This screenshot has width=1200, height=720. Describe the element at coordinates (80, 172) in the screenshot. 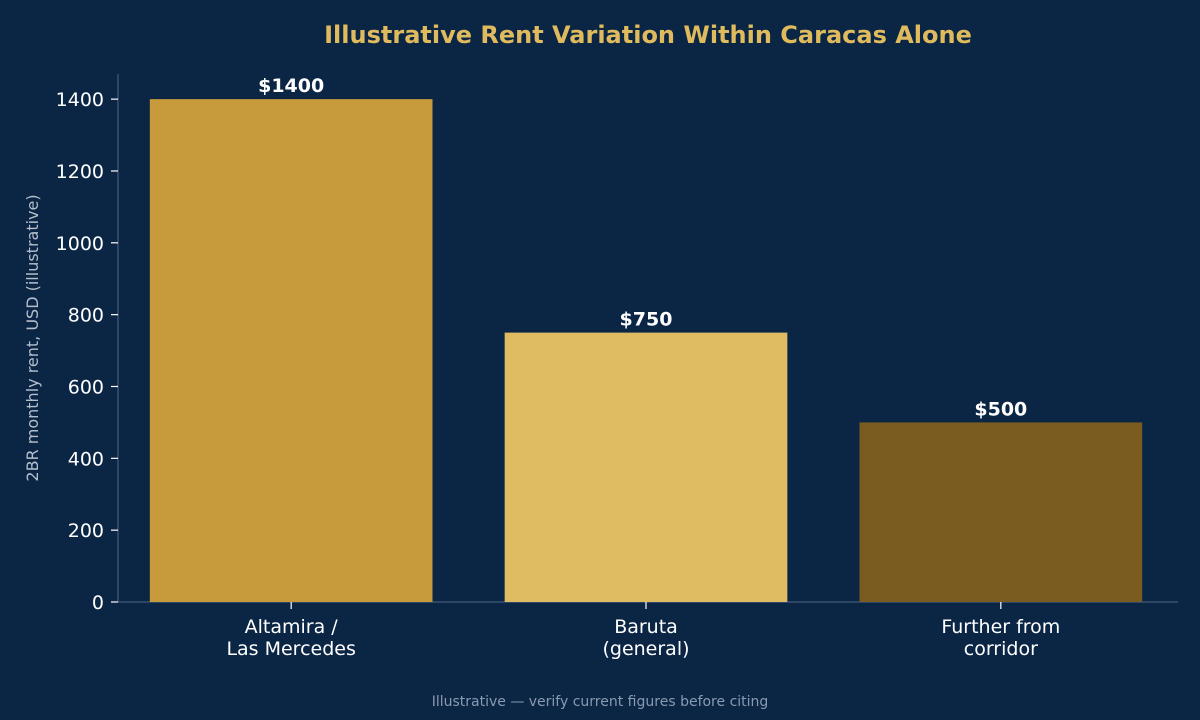

I see `y-tick-label: 1200` at that location.